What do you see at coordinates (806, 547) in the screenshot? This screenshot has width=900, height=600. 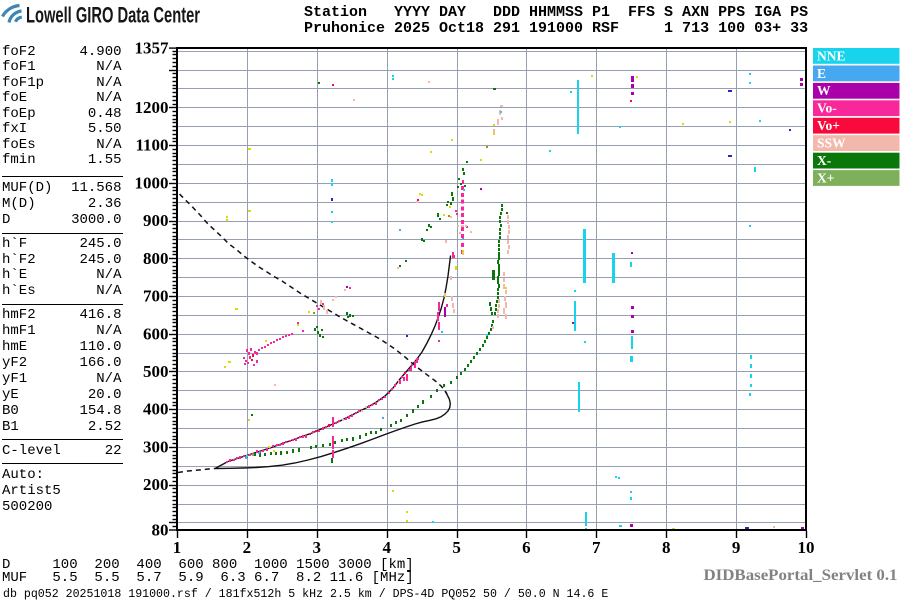 I see `svg-text: 10` at bounding box center [806, 547].